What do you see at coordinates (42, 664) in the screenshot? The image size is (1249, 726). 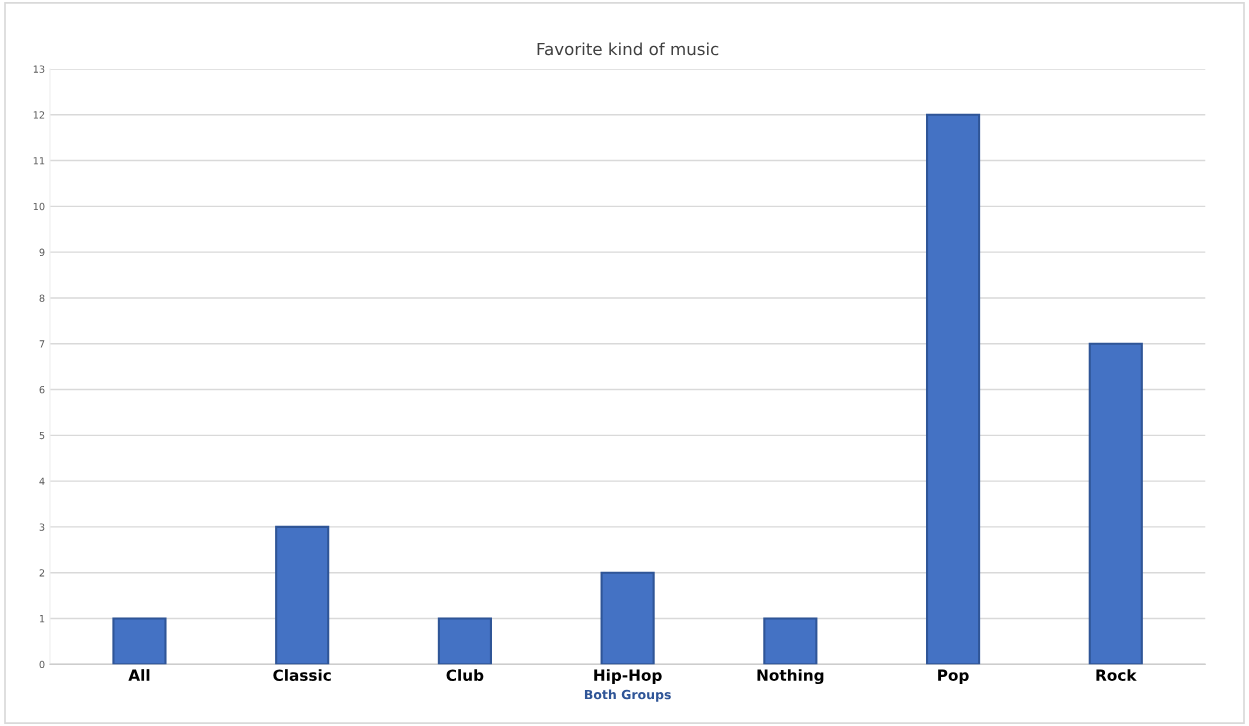 I see `y-tick-label: 0` at bounding box center [42, 664].